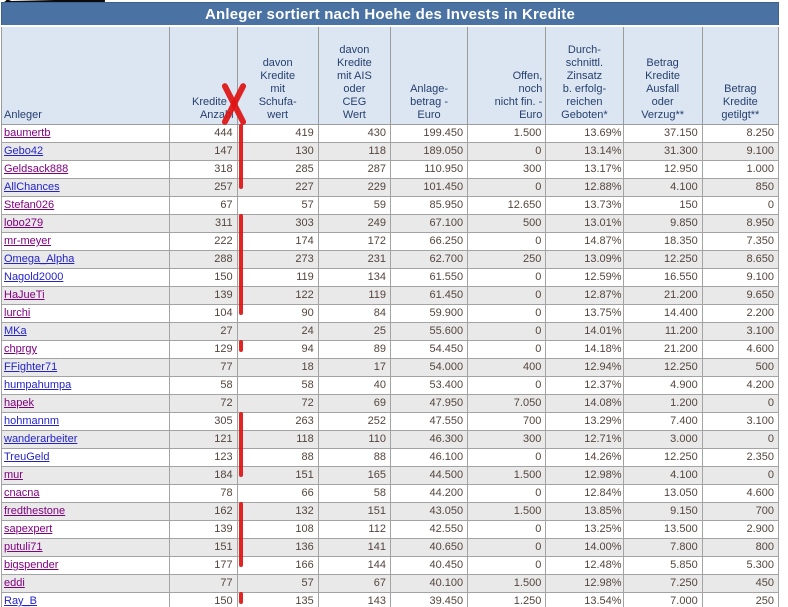 This screenshot has width=788, height=607. I want to click on investor-link: sapexpert, so click(28, 529).